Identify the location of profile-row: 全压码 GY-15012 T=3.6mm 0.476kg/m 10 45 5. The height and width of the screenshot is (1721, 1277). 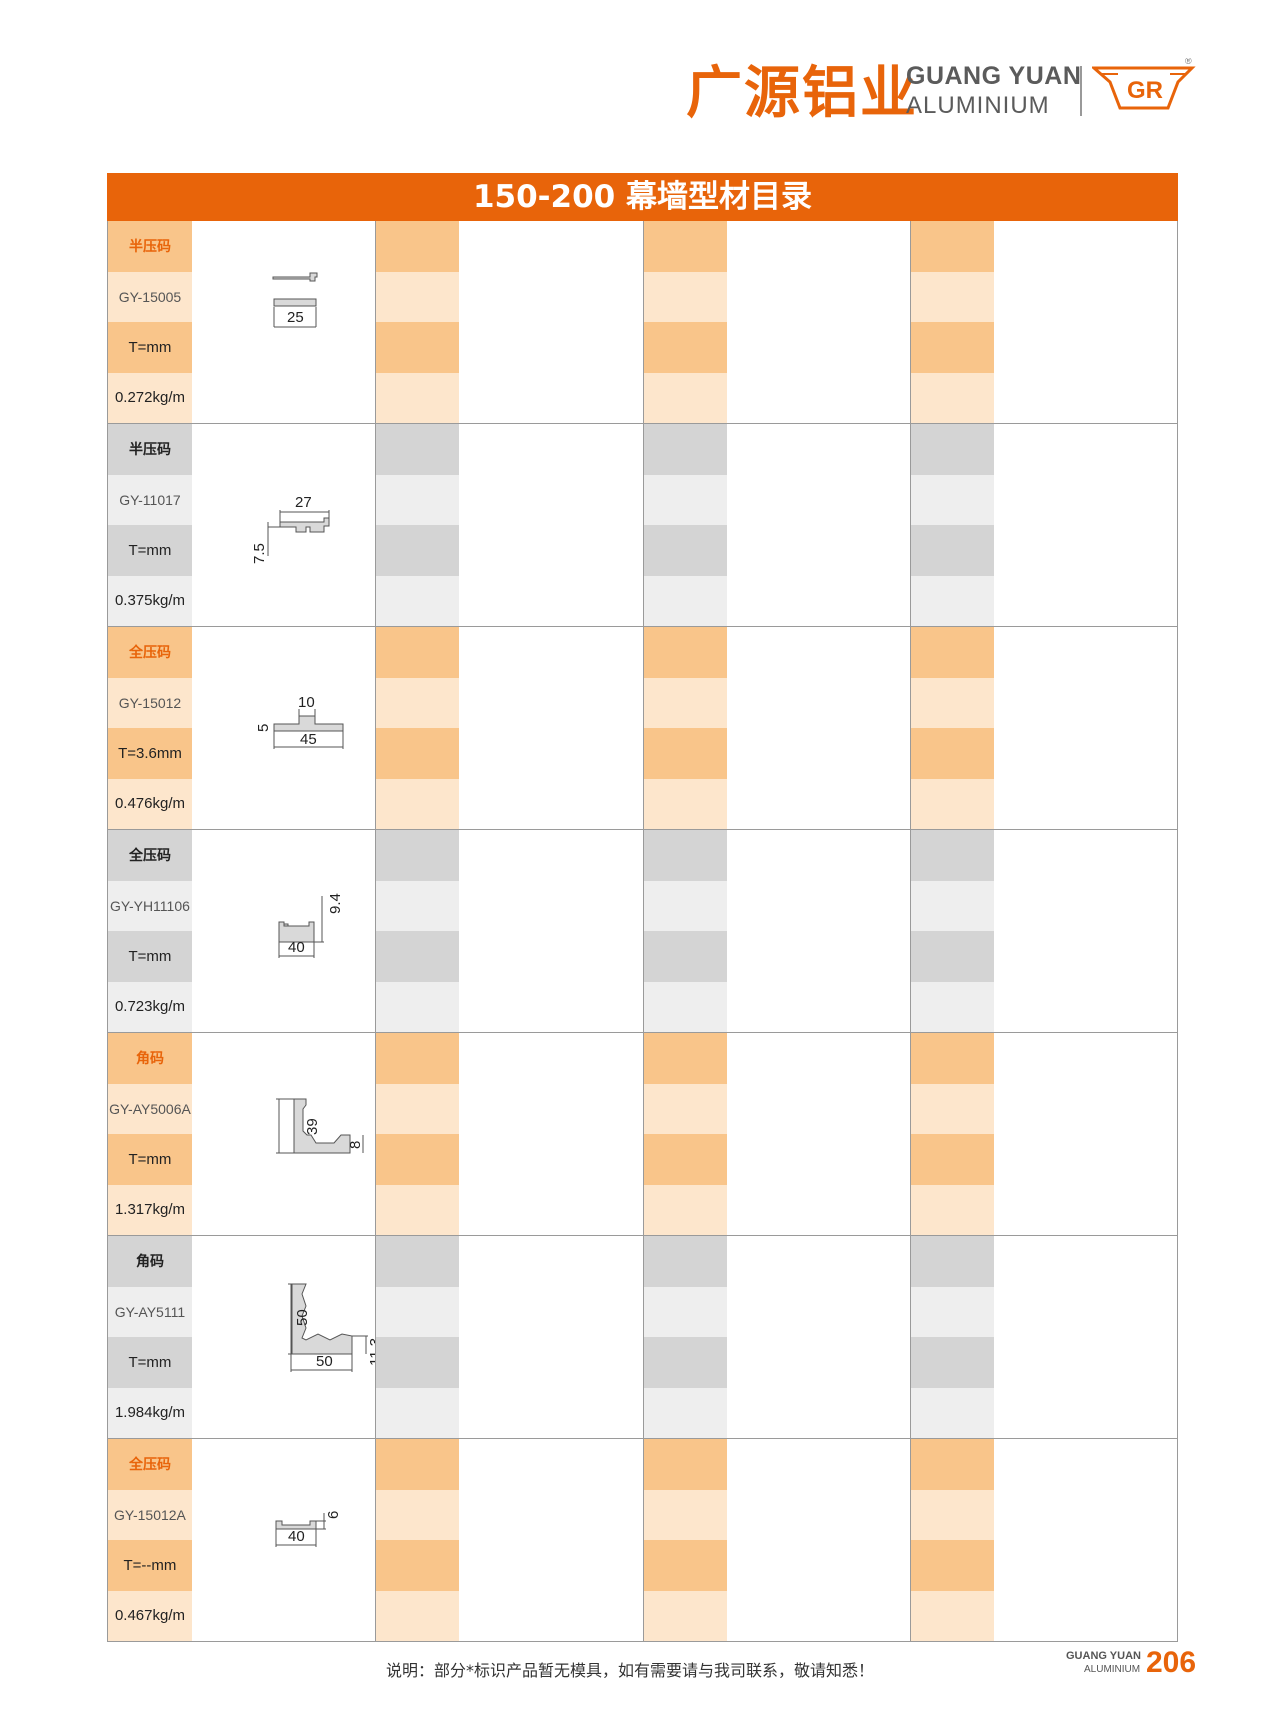
(642, 728).